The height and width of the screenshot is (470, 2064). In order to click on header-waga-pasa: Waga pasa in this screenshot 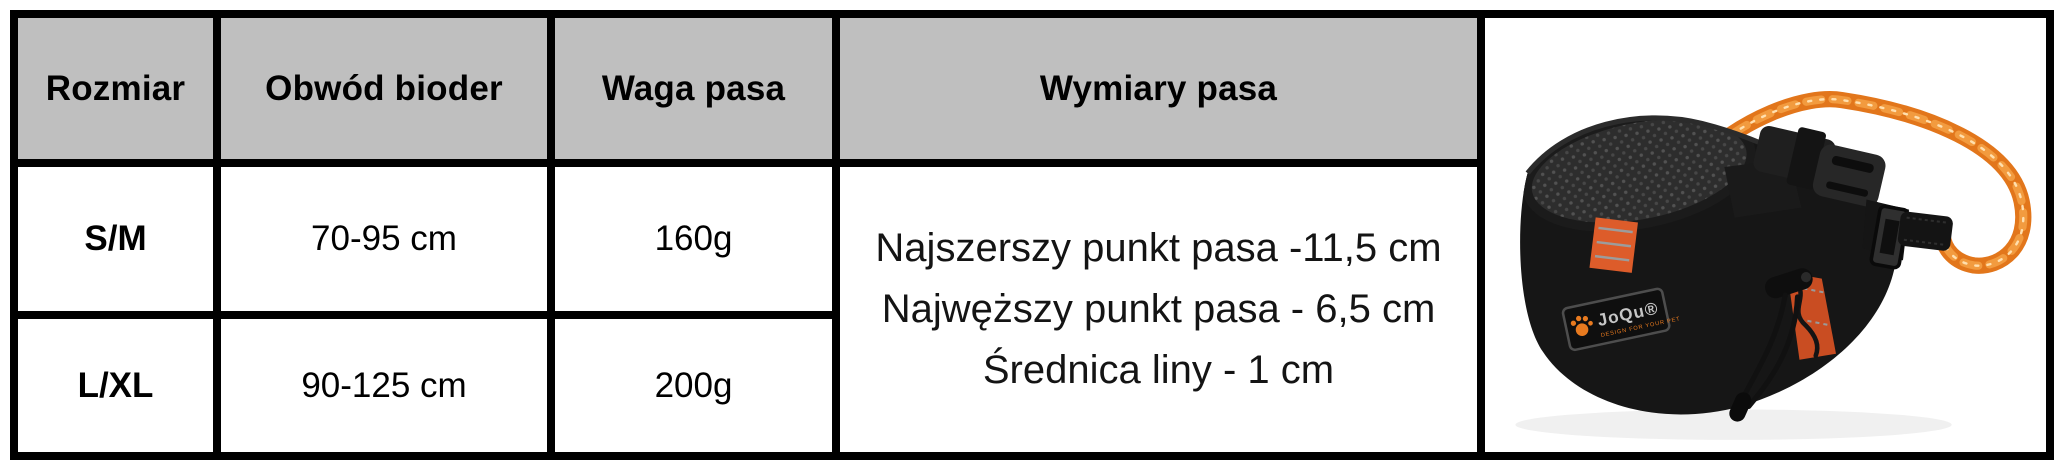, I will do `click(693, 90)`.